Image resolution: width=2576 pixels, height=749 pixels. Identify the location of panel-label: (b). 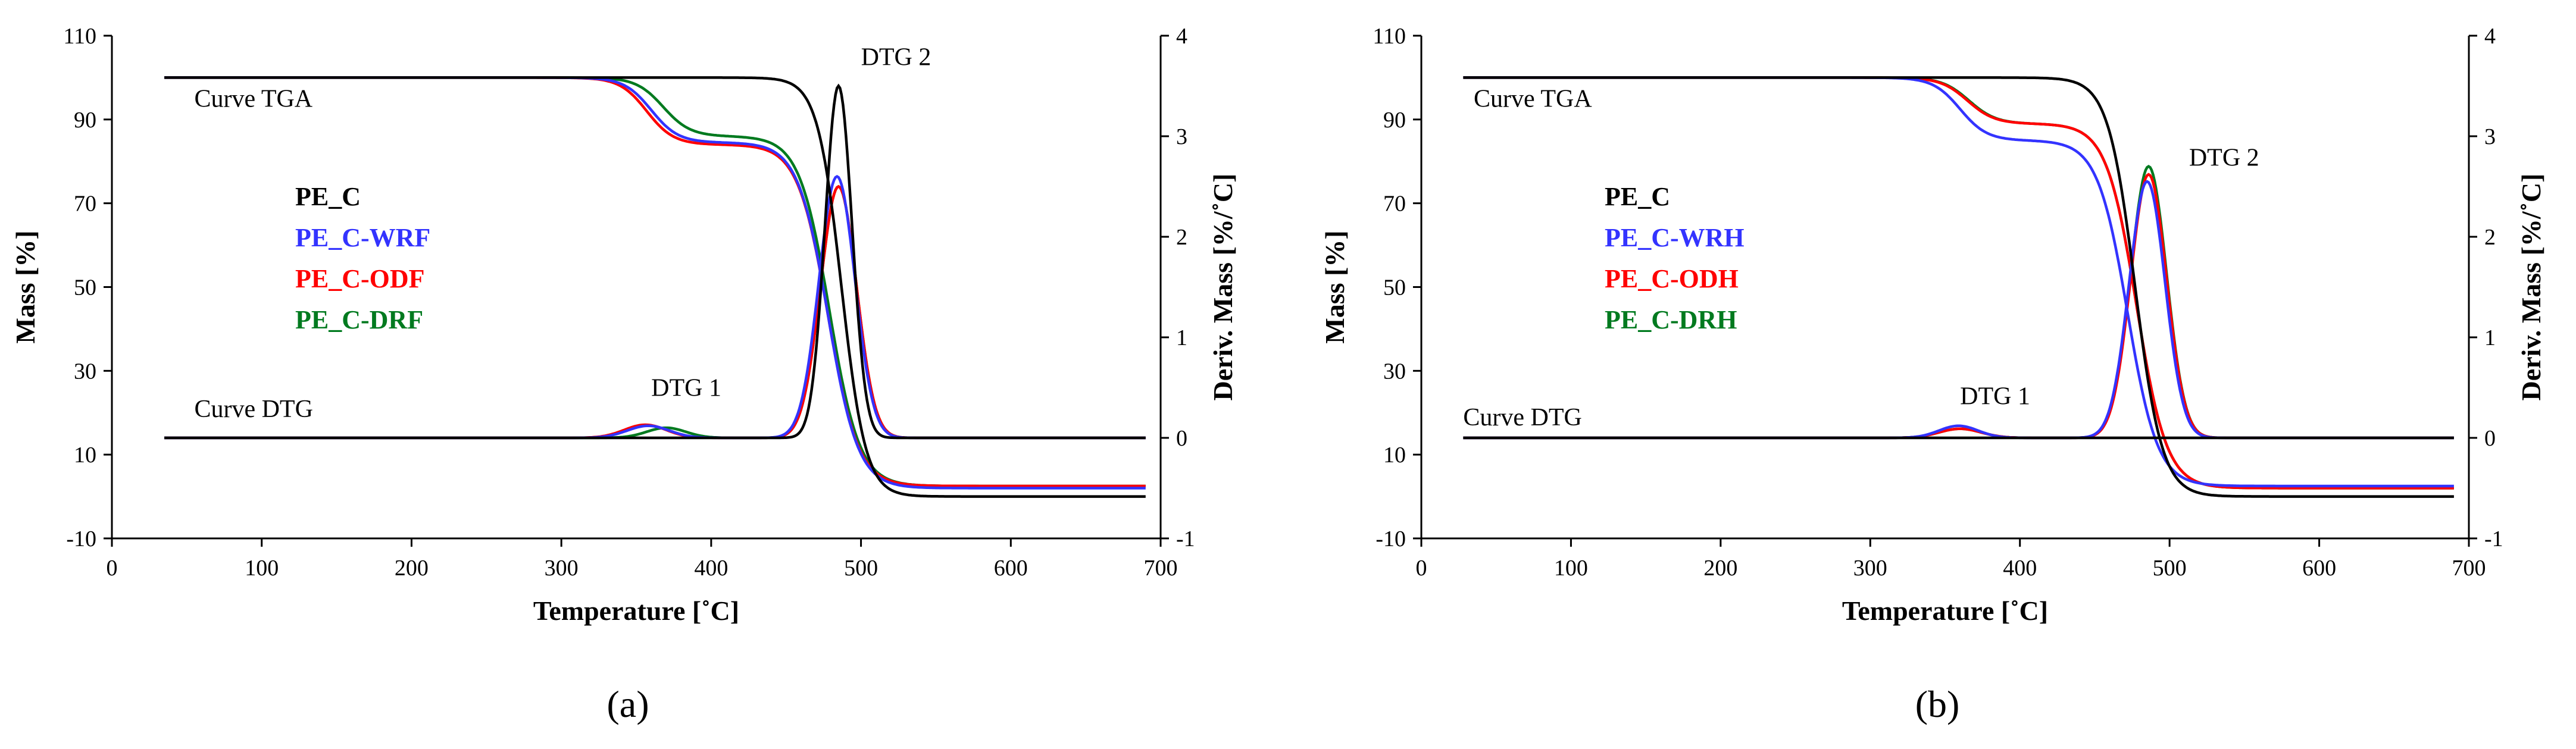
(1937, 704).